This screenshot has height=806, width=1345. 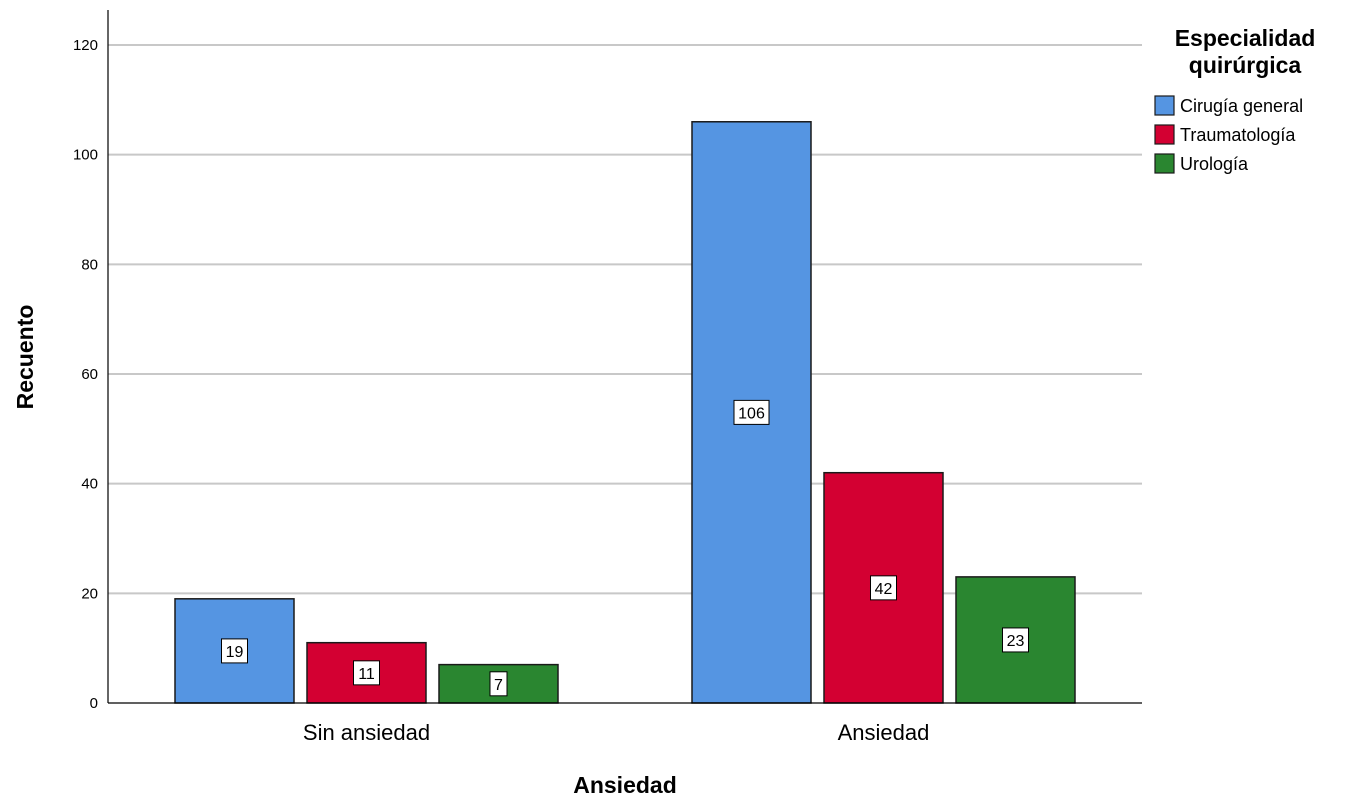 What do you see at coordinates (884, 732) in the screenshot?
I see `x-category-label: Ansiedad` at bounding box center [884, 732].